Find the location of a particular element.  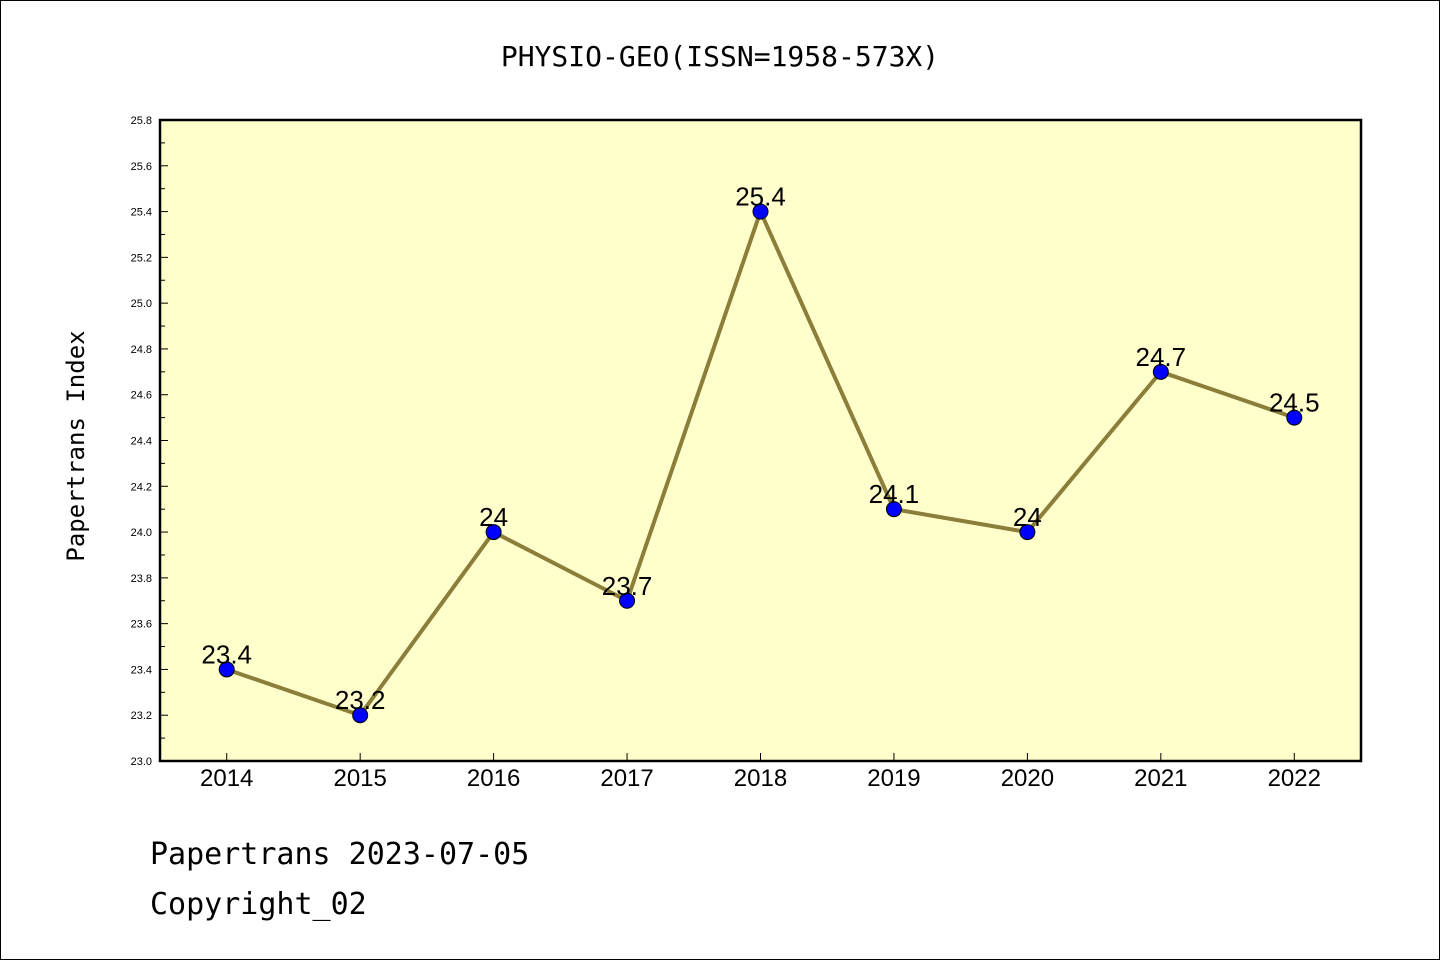

data-label: 25.4 is located at coordinates (760, 197).